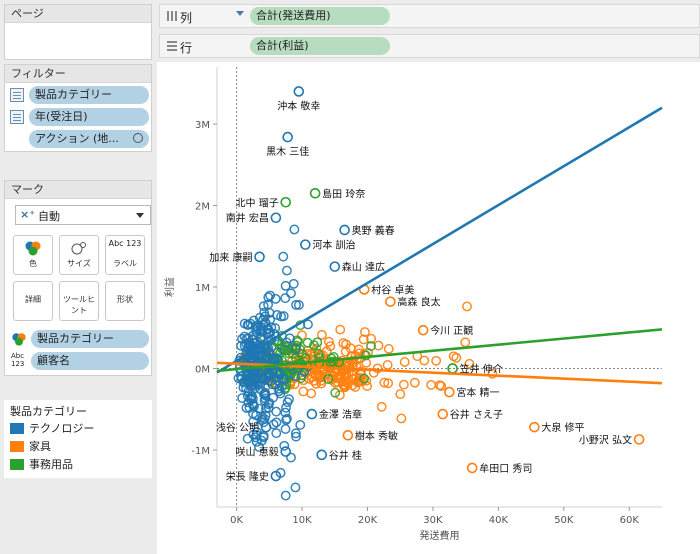 The height and width of the screenshot is (554, 700). What do you see at coordinates (79, 247) in the screenshot?
I see `size-icon` at bounding box center [79, 247].